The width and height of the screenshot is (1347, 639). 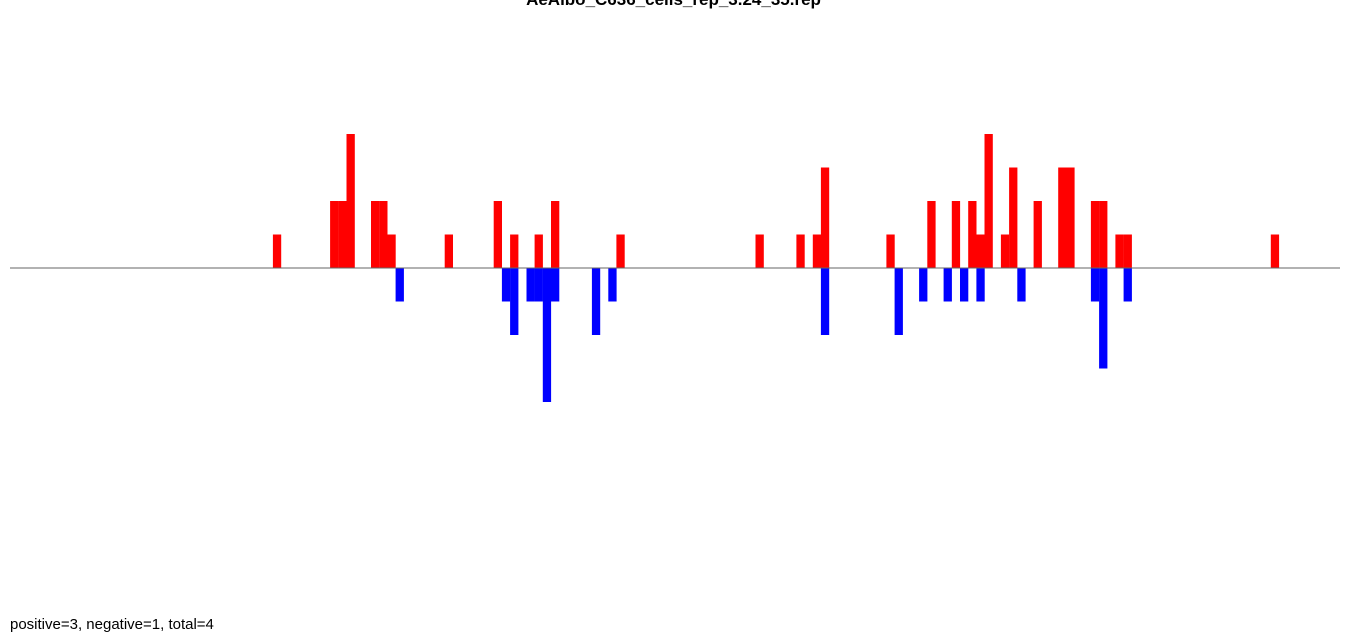 I want to click on chart-title: AeAlbo_C636_cells_rep_3.24_35.rep, so click(x=673, y=5).